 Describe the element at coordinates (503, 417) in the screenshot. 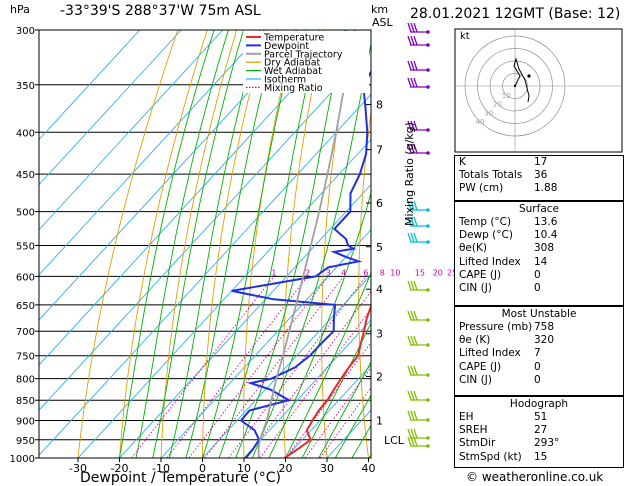

I see `hodograph-row: EH 51` at that location.